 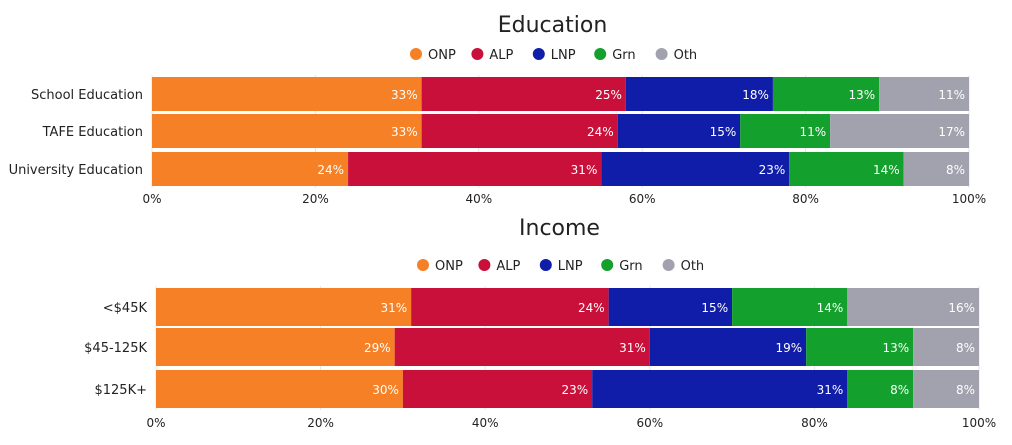 What do you see at coordinates (92, 132) in the screenshot?
I see `category-label: TAFE Education` at bounding box center [92, 132].